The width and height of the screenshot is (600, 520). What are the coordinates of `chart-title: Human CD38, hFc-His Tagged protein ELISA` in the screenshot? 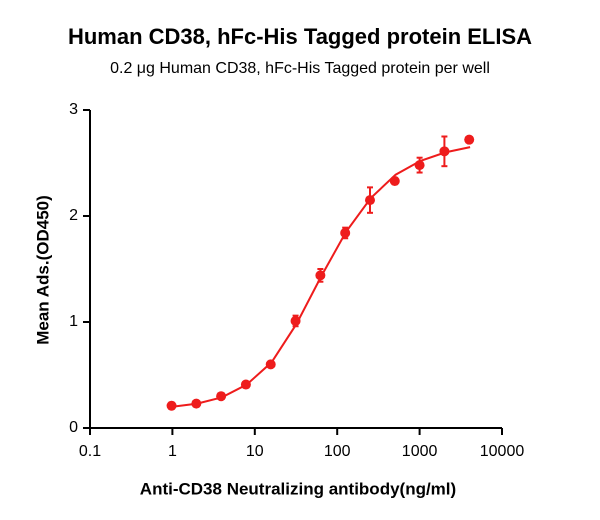 It's located at (300, 36).